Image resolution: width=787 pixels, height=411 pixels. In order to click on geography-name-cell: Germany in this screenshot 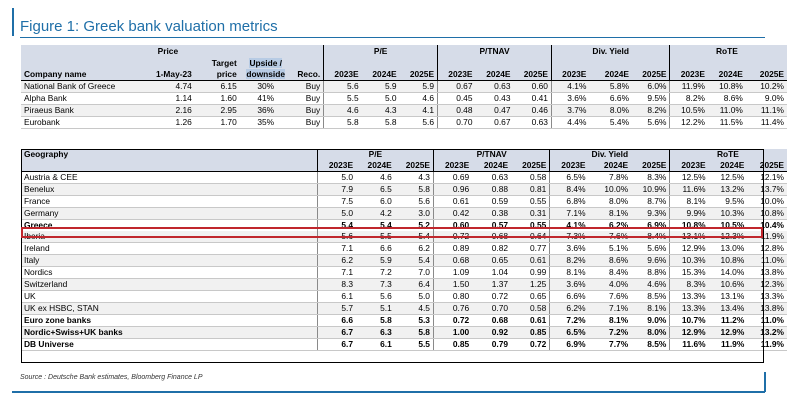, I will do `click(169, 213)`.